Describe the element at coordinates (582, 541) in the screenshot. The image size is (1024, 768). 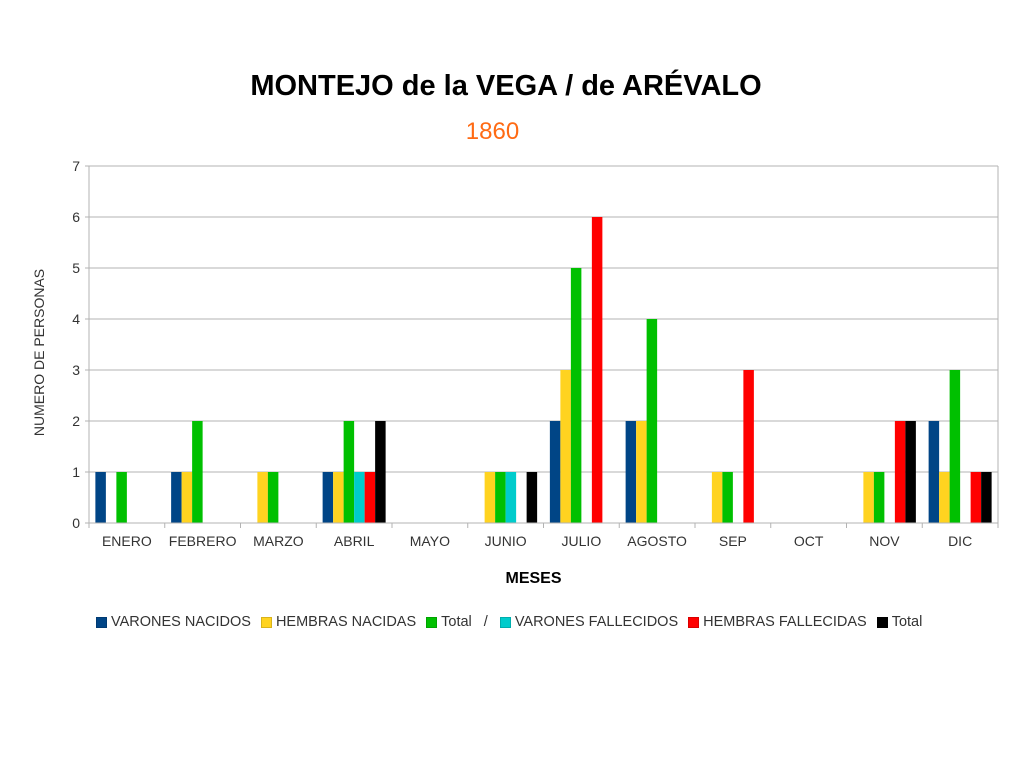
I see `x-tick-label: JULIO` at that location.